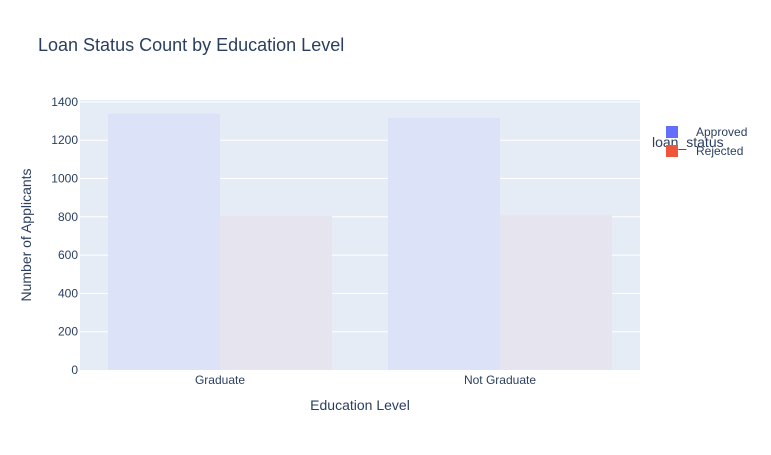 Image resolution: width=771 pixels, height=455 pixels. Describe the element at coordinates (672, 151) in the screenshot. I see `legend-swatch-rejected` at that location.